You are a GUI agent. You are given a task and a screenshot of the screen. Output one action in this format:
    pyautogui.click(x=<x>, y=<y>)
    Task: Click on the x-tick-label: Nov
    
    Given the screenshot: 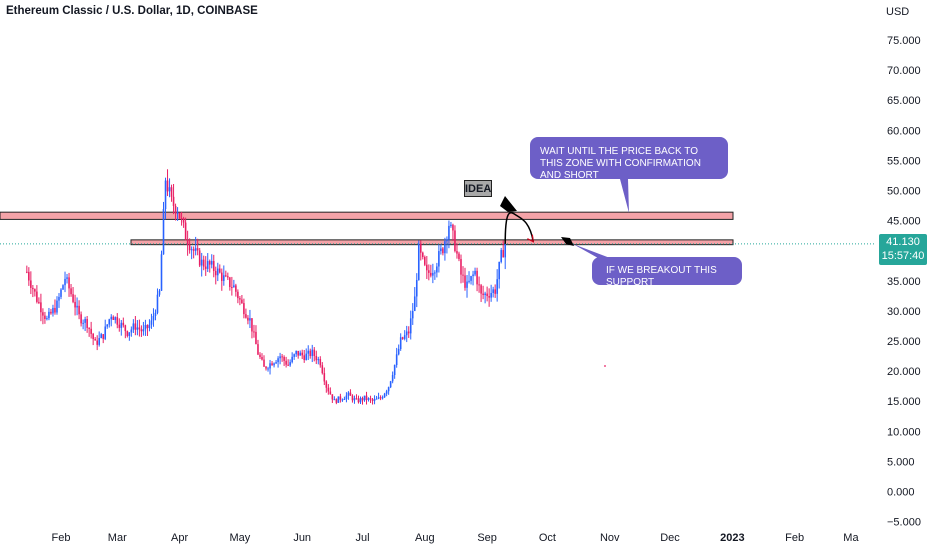 What is the action you would take?
    pyautogui.click(x=610, y=538)
    